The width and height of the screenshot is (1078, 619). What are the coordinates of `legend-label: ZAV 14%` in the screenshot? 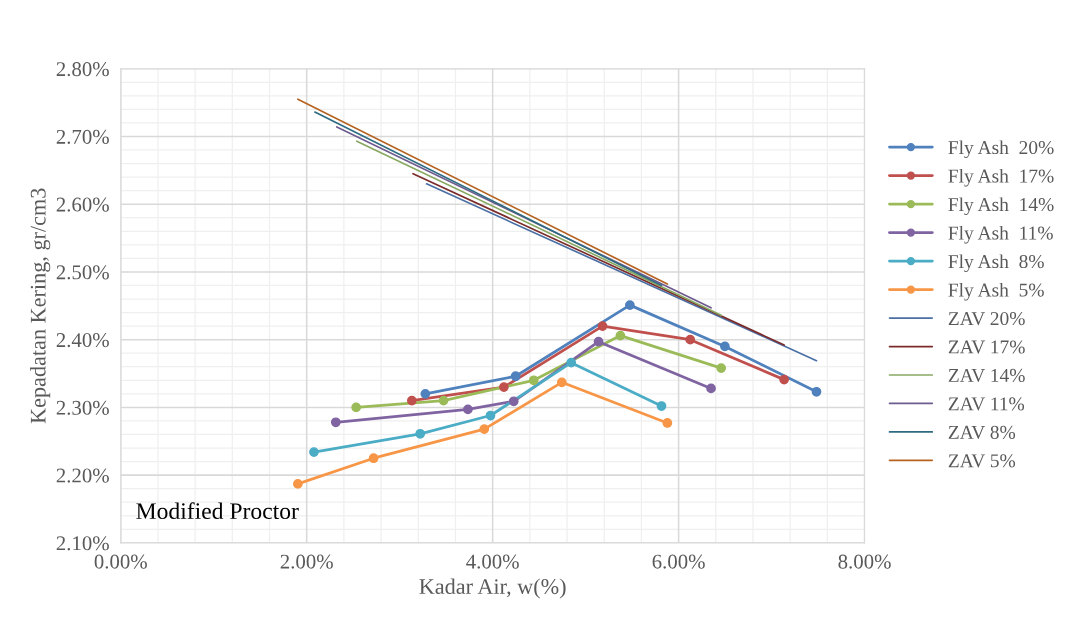 It's located at (986, 375).